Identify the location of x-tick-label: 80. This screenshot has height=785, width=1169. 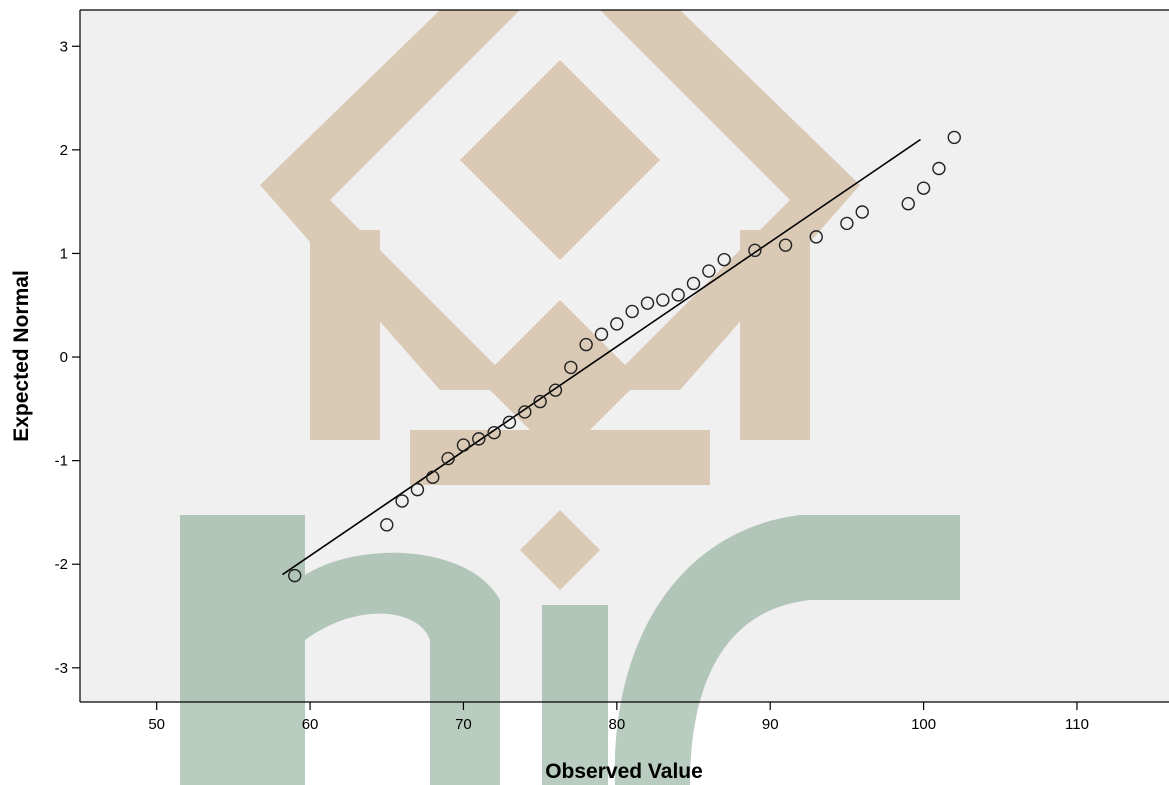
(616, 724).